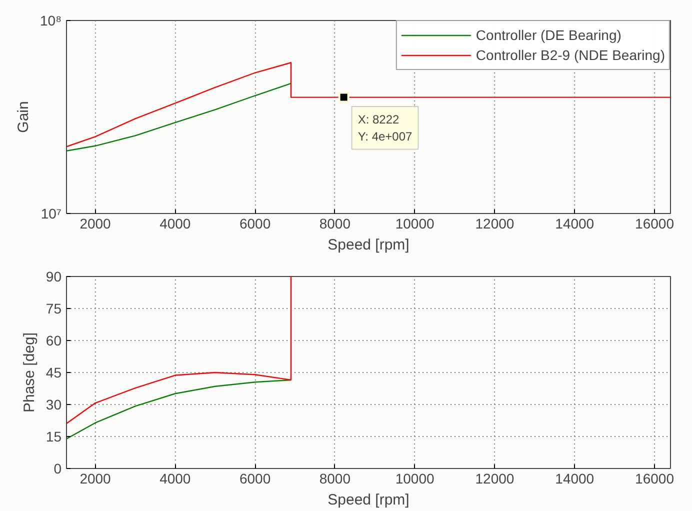 This screenshot has height=511, width=692. Describe the element at coordinates (570, 55) in the screenshot. I see `legend-label: Controller B2-9 (NDE Bearing)` at that location.